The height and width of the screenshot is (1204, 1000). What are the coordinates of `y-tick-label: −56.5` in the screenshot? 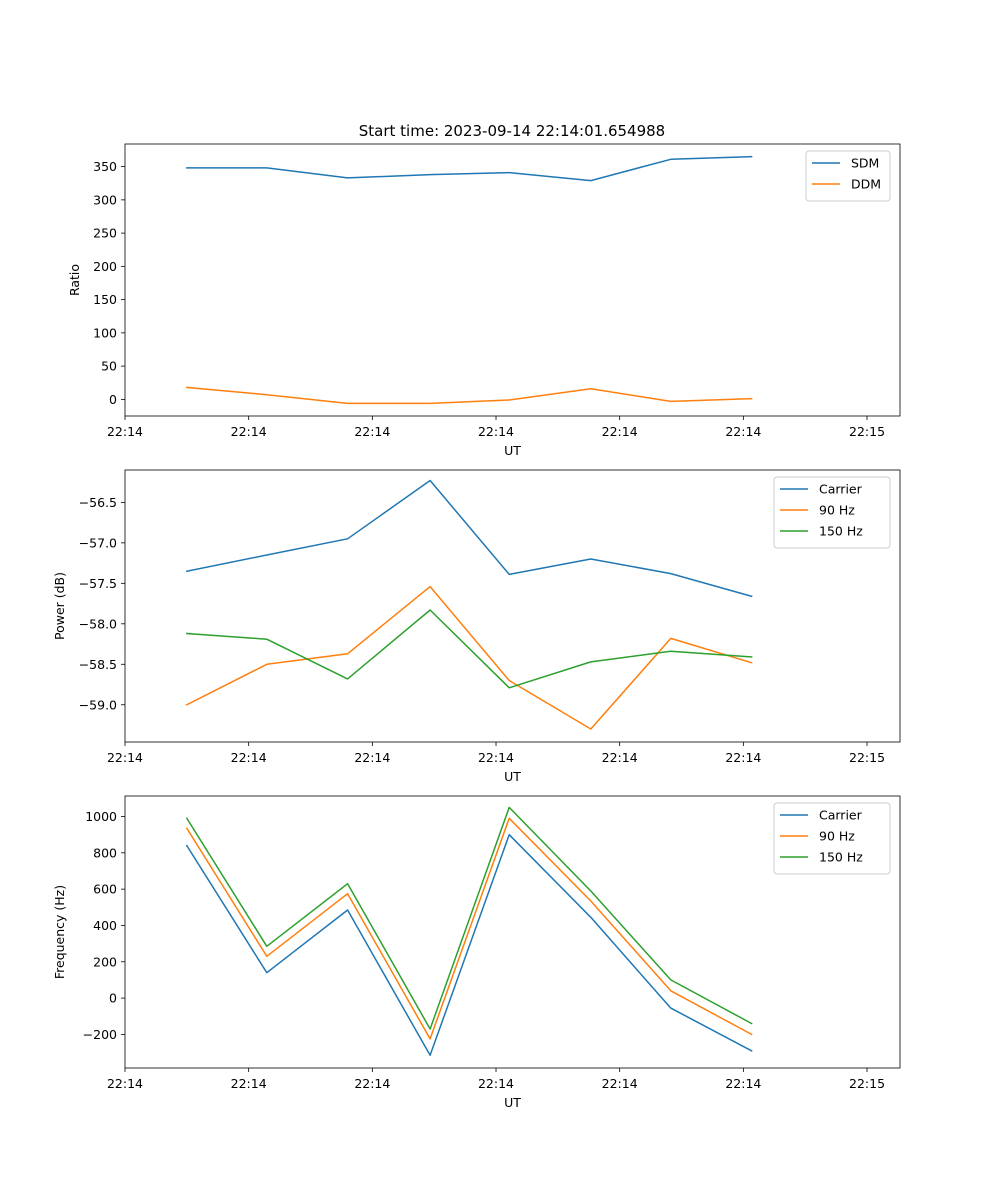 It's located at (98, 502).